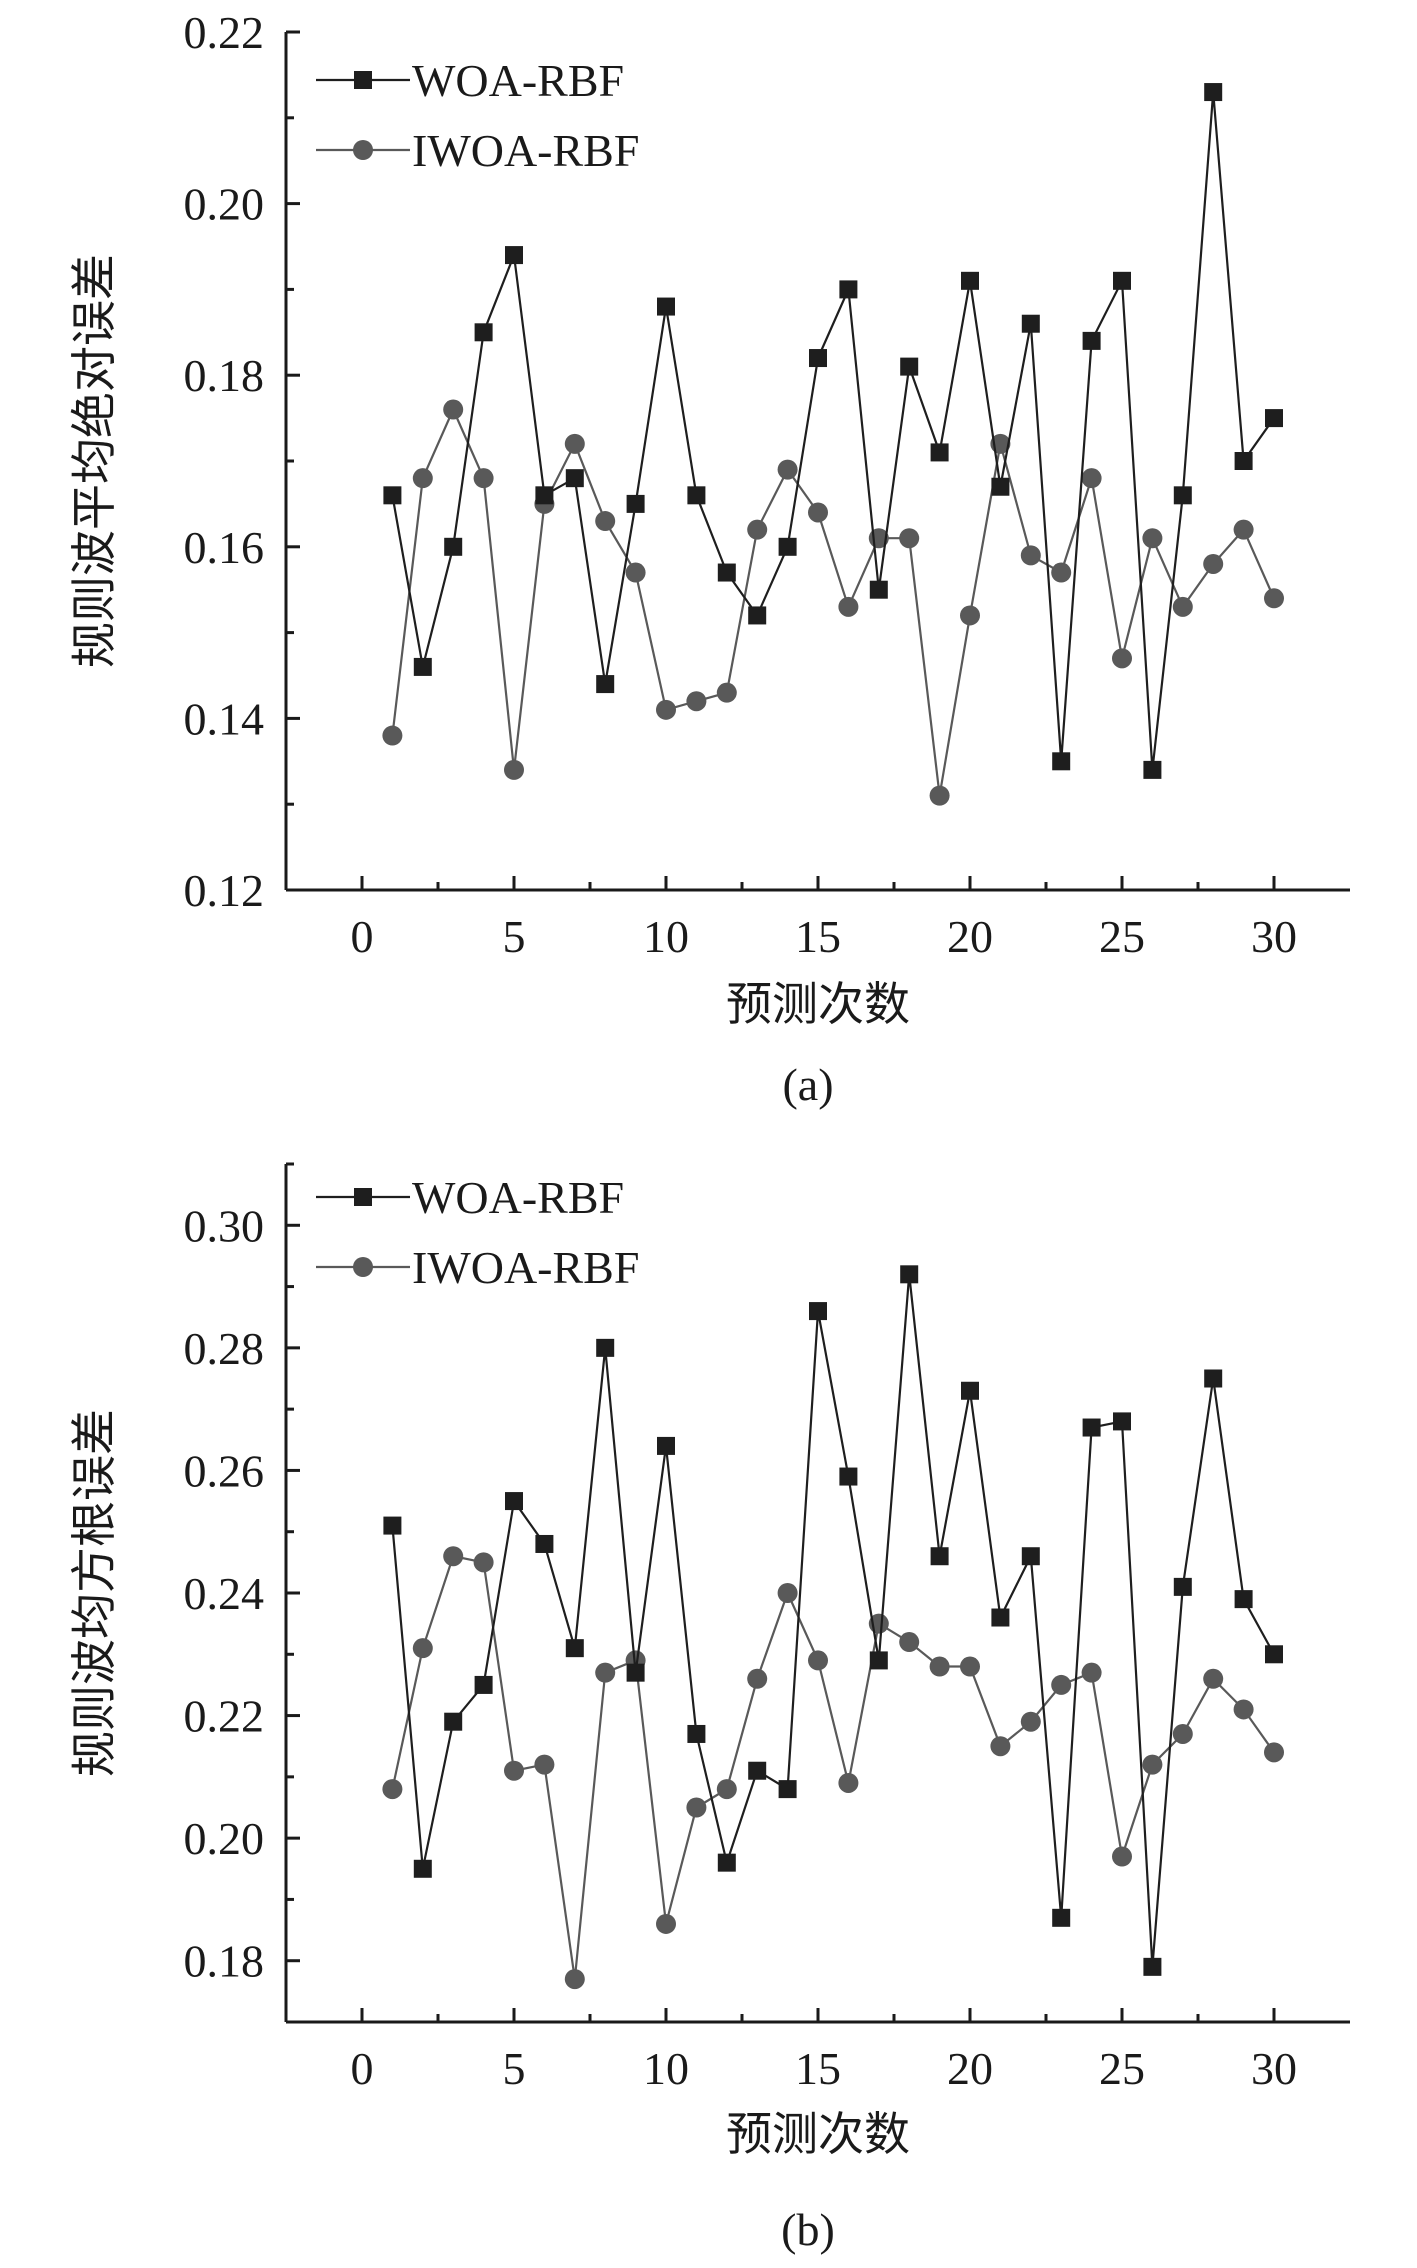 The height and width of the screenshot is (2268, 1417). What do you see at coordinates (224, 1470) in the screenshot?
I see `y-tick-label: 0.26` at bounding box center [224, 1470].